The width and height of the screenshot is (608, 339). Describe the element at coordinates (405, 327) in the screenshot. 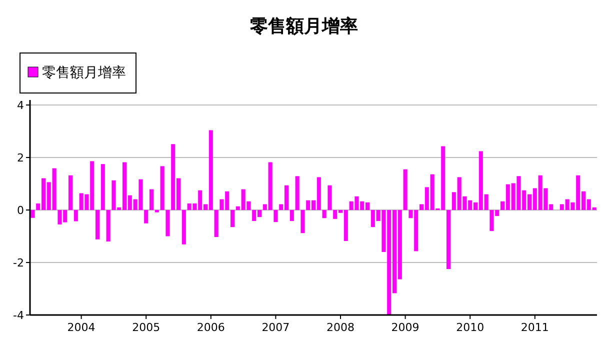

I see `x-tick-label: 2009` at that location.